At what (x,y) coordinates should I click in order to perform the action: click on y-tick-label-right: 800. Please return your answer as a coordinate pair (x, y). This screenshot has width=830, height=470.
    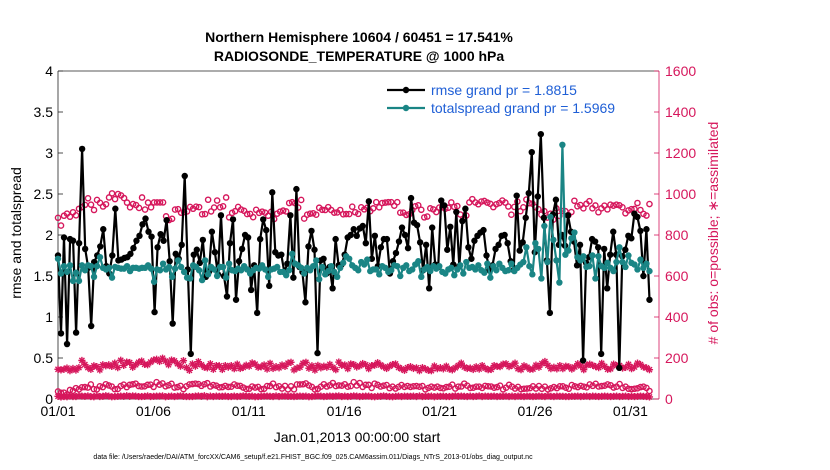
    Looking at the image, I should click on (677, 235).